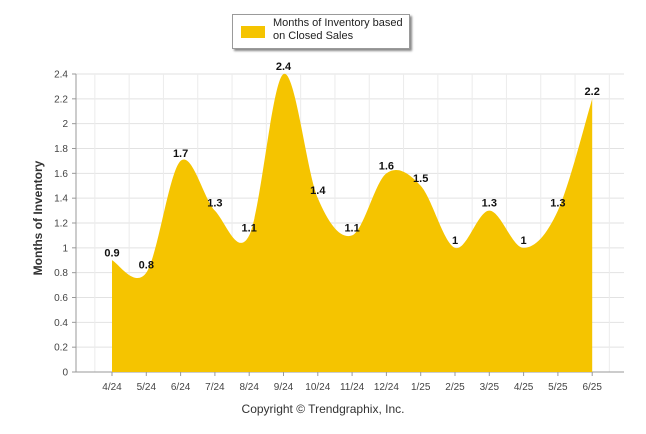  What do you see at coordinates (112, 387) in the screenshot?
I see `x-tick-label: 4/24` at bounding box center [112, 387].